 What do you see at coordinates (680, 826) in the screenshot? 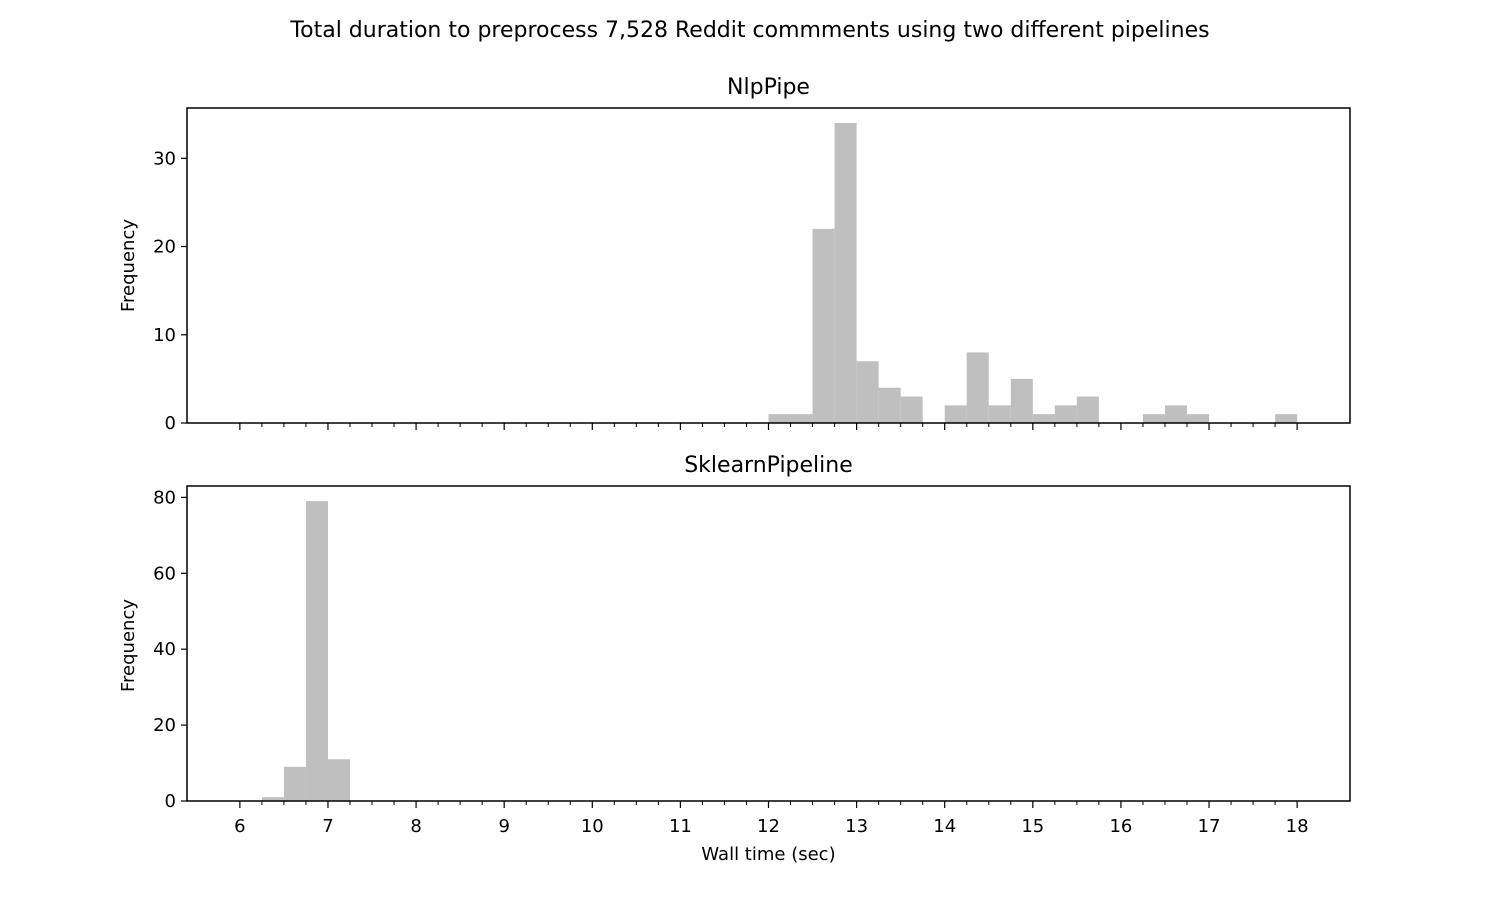
I see `x-tick-label: 11` at bounding box center [680, 826].